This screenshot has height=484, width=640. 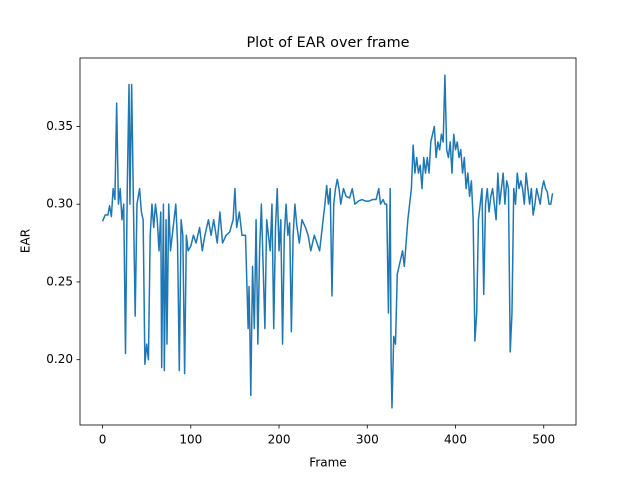 I want to click on y-tick-label: 0.25, so click(x=59, y=281).